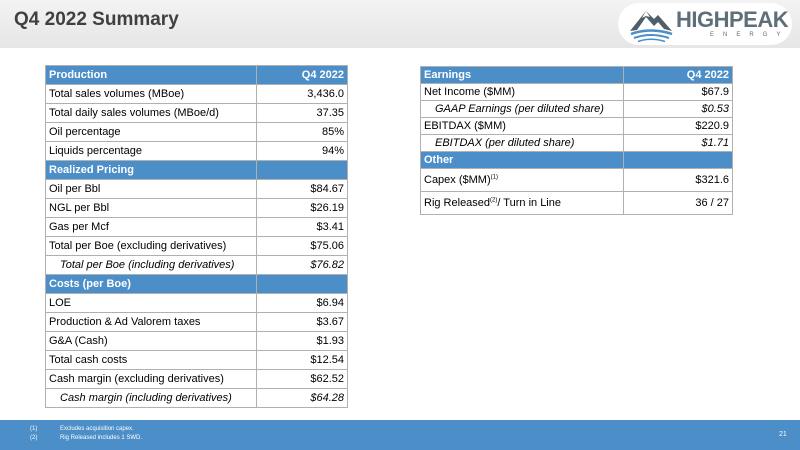  Describe the element at coordinates (302, 132) in the screenshot. I see `row-value: 85%` at that location.